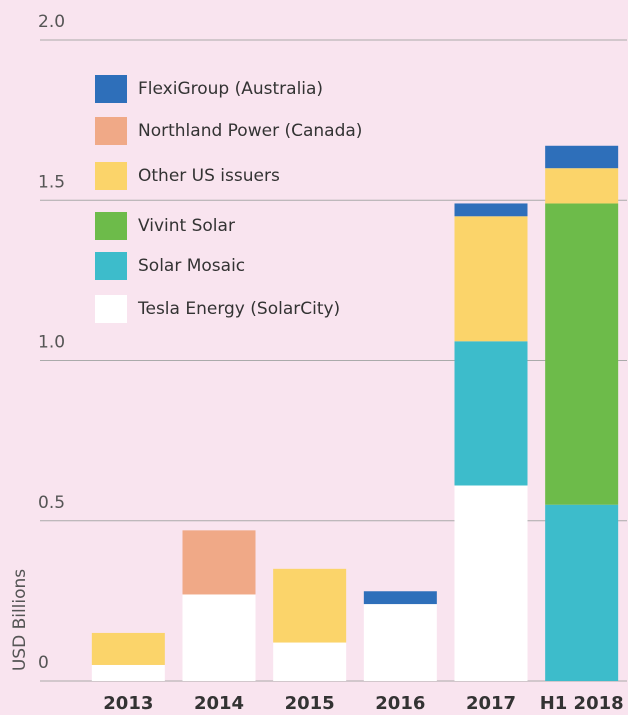 This screenshot has height=715, width=628. What do you see at coordinates (51, 503) in the screenshot?
I see `y-tick-label: 0.5` at bounding box center [51, 503].